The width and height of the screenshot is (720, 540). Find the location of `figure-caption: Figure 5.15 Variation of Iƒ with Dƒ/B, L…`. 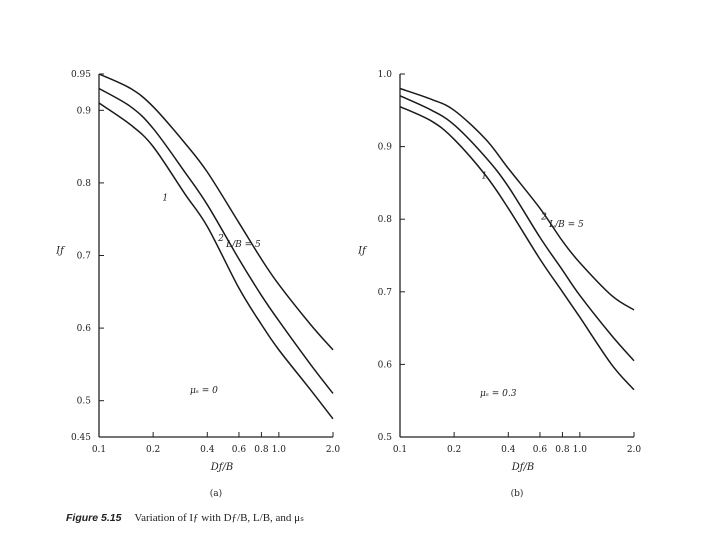

figure-caption: Figure 5.15 Variation of Iƒ with Dƒ/B, L… is located at coordinates (185, 517).